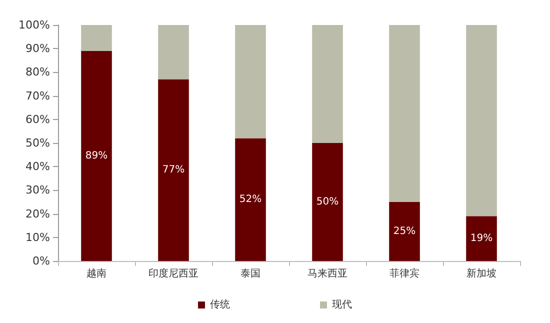 The image size is (550, 323). Describe the element at coordinates (96, 274) in the screenshot. I see `x-tick-label: 越南` at that location.